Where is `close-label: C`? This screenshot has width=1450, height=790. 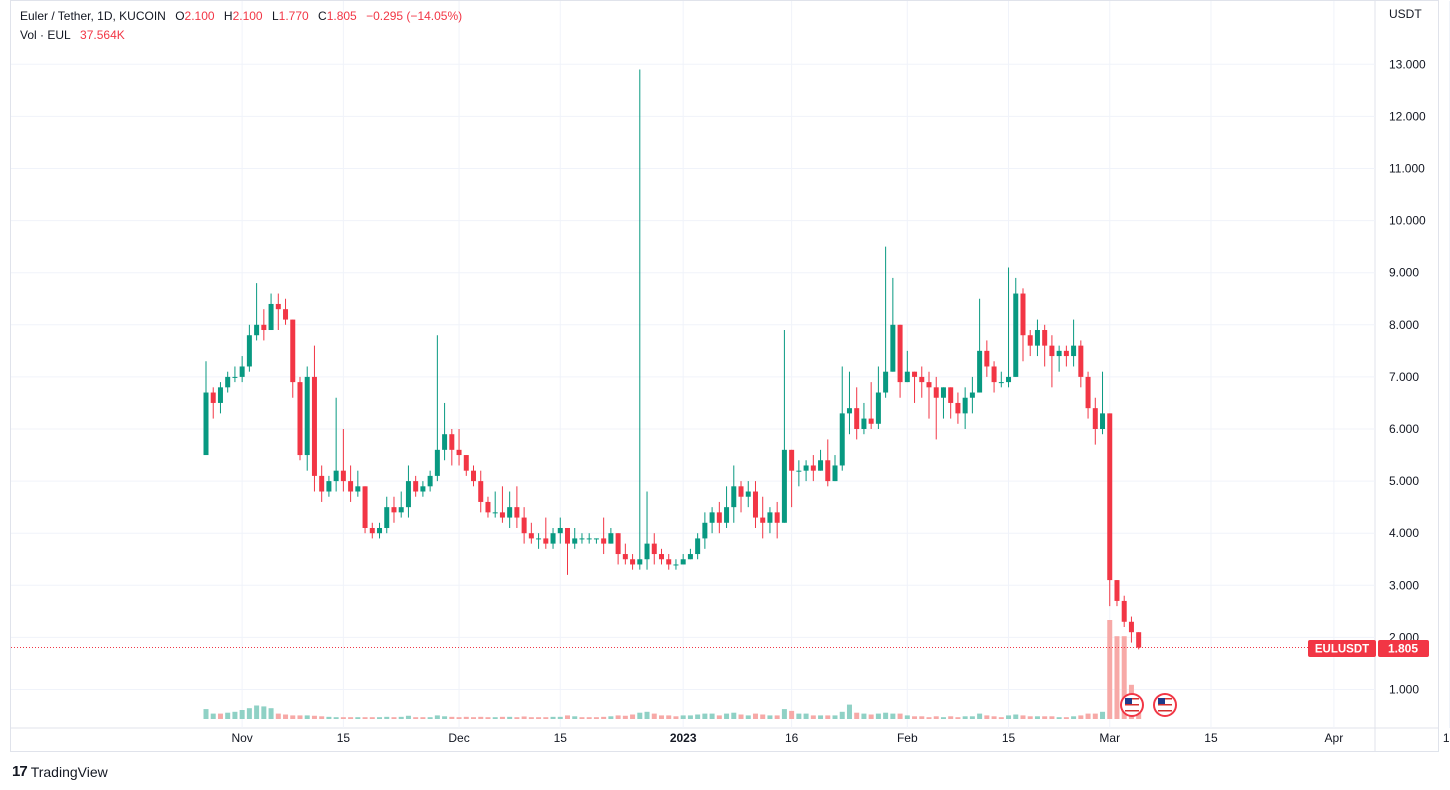 close-label: C is located at coordinates (322, 16).